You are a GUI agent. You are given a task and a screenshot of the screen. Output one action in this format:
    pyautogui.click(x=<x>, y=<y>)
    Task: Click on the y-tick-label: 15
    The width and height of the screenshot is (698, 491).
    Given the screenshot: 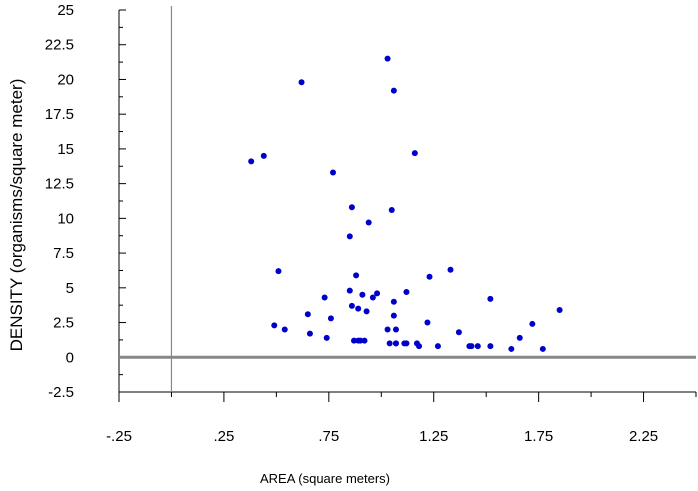 What is the action you would take?
    pyautogui.click(x=65, y=149)
    